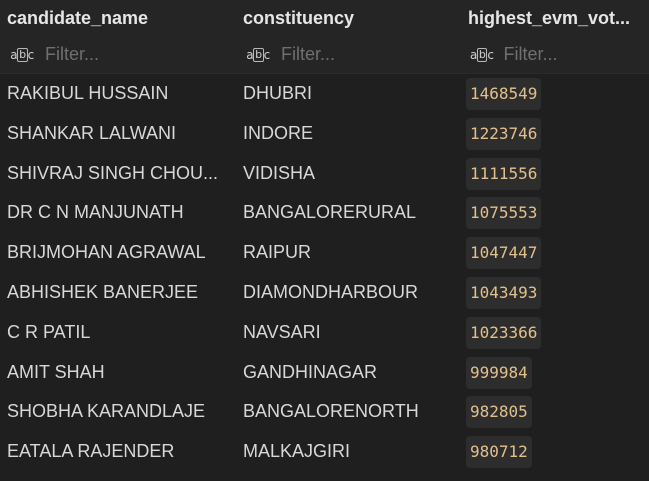 This screenshot has width=649, height=481. I want to click on cell-candidate-name: BRIJMOHAN AGRAWAL, so click(106, 252).